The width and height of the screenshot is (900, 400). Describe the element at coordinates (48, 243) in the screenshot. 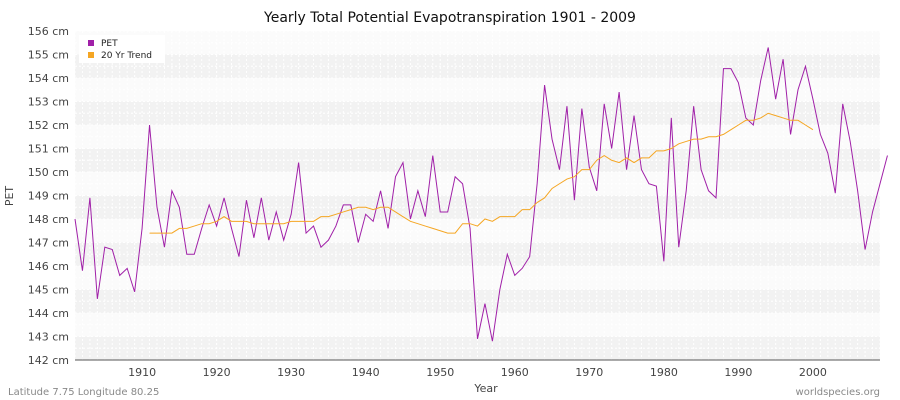

I see `y-tick-label: 147 cm` at that location.